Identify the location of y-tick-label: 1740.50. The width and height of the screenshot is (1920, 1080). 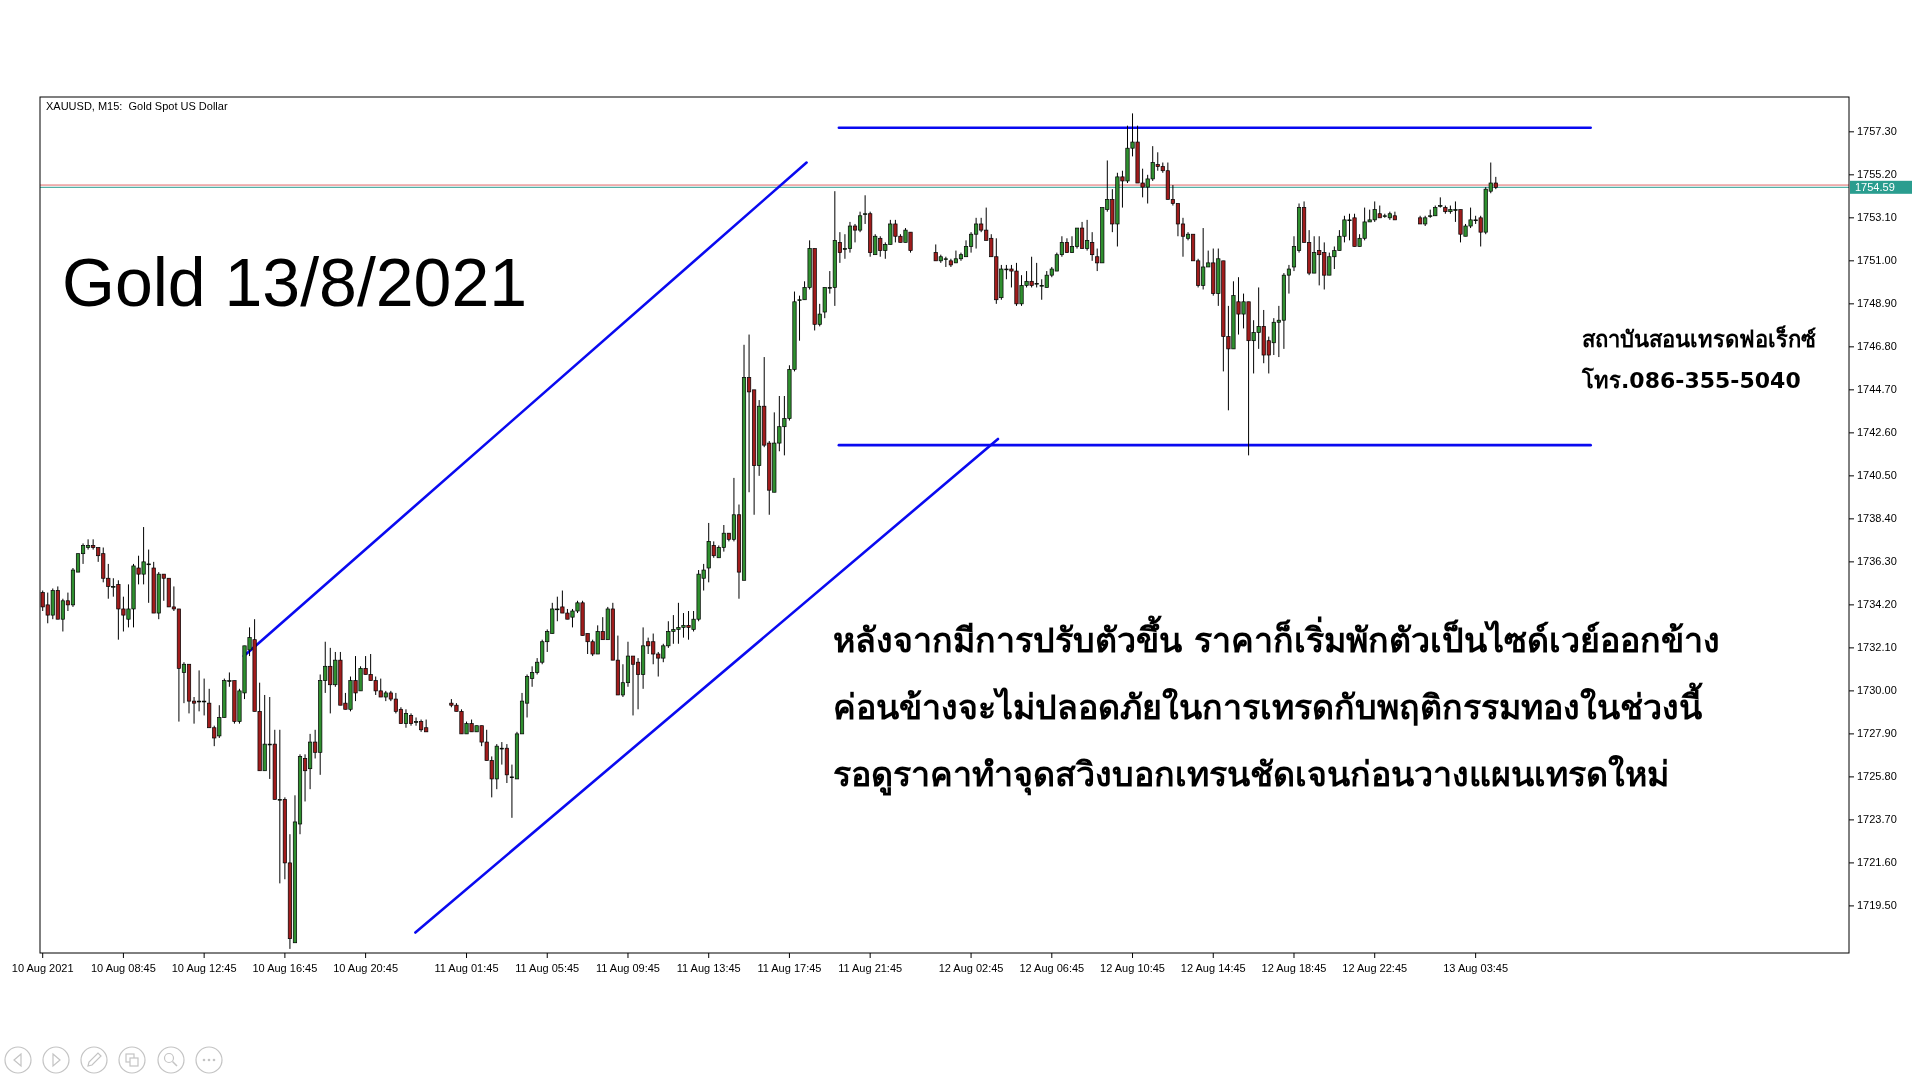
(1877, 474).